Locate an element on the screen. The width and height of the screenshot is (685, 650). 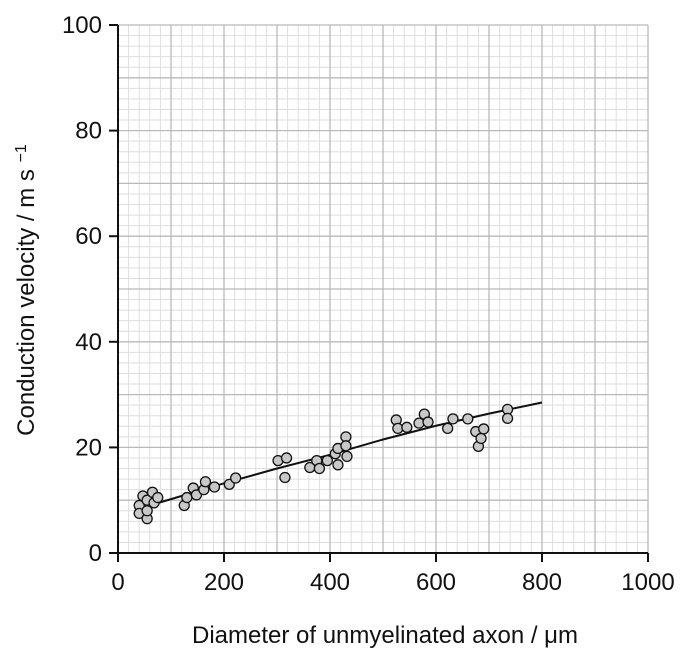
y-axis-title: Conduction velocity / m s −1 is located at coordinates (26, 290).